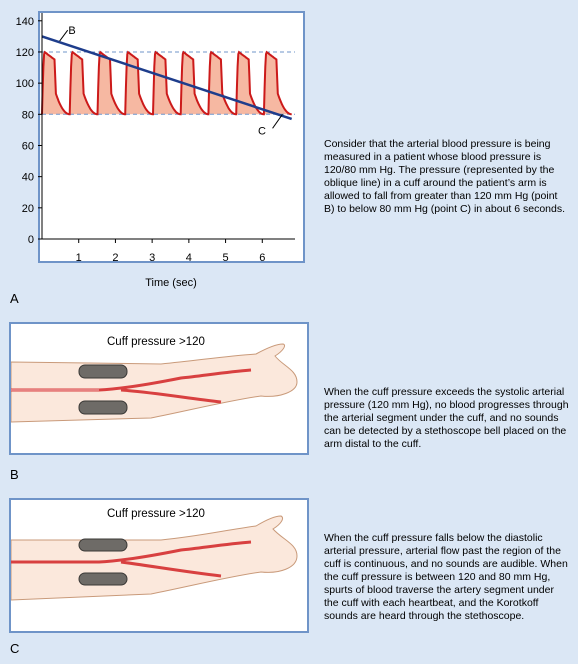 The image size is (578, 664). I want to click on waveform-fill, so click(167, 83).